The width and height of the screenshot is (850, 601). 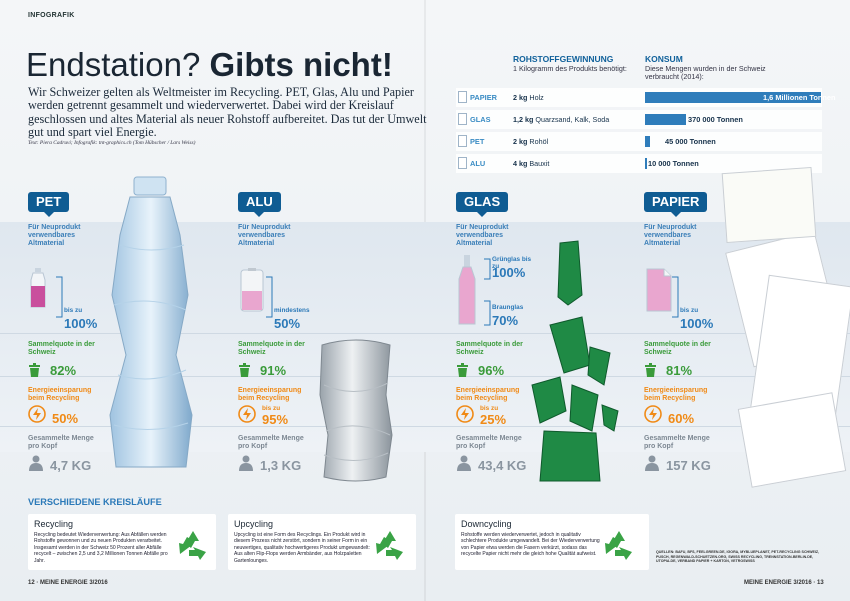 What do you see at coordinates (563, 59) in the screenshot?
I see `col-head-rohstoff: ROHSTOFFGEWINNUNG` at bounding box center [563, 59].